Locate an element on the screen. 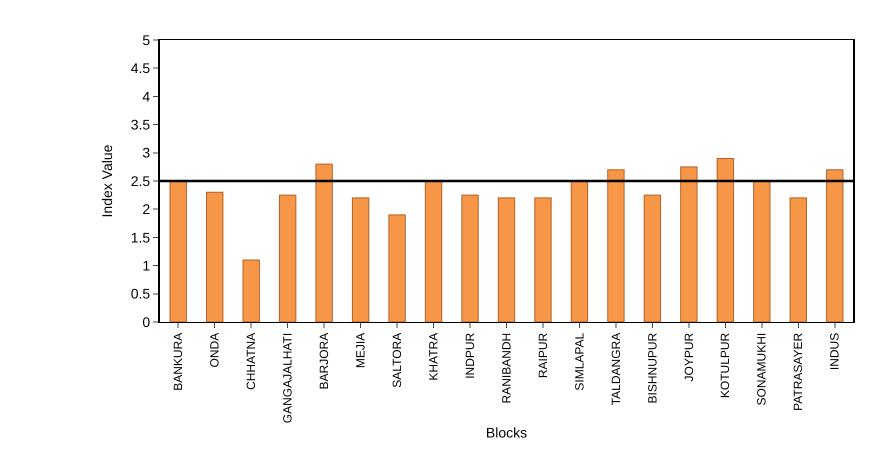  x-tick-label: JOYPUR is located at coordinates (689, 357).